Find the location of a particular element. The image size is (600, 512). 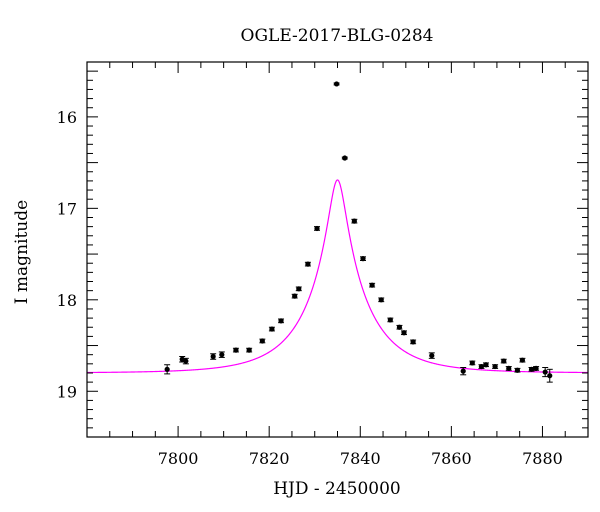

y-tick-label: 18 is located at coordinates (67, 300).